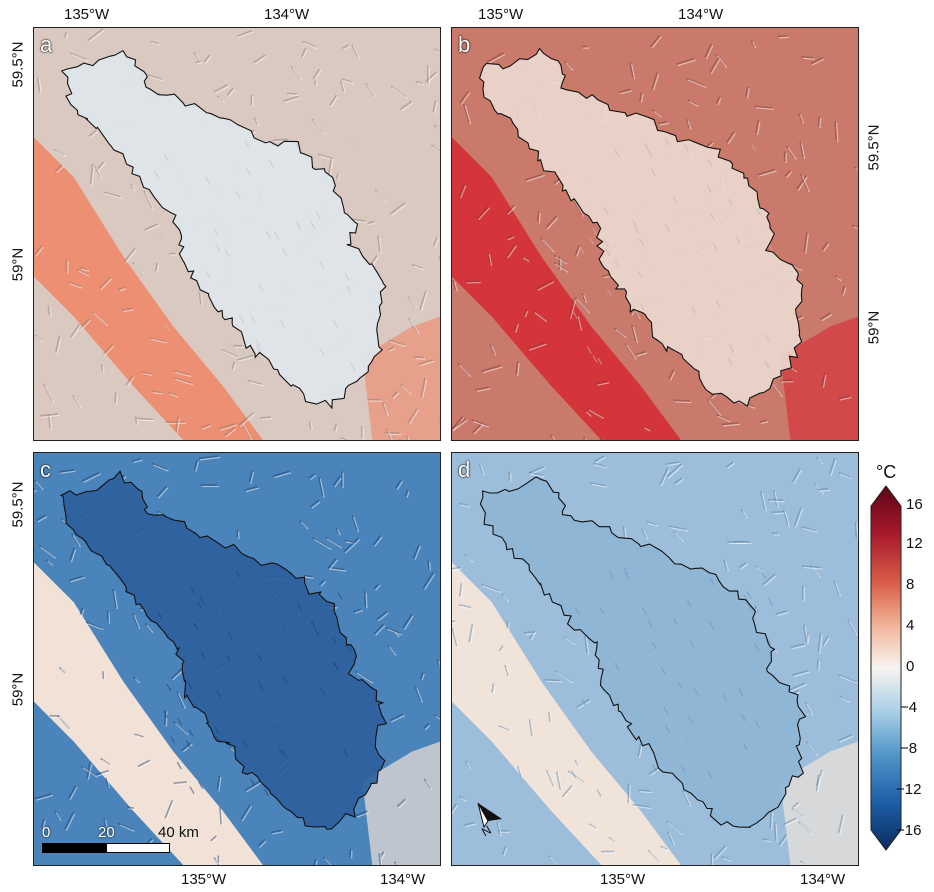 The width and height of the screenshot is (934, 892). Describe the element at coordinates (643, 652) in the screenshot. I see `icefield-area` at that location.